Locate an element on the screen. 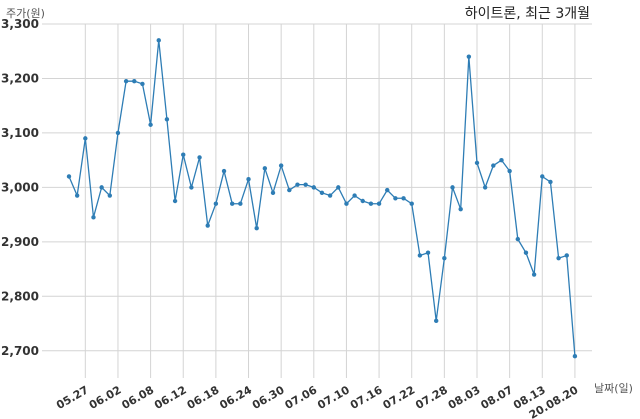 The image size is (640, 419). x-tick-label: 06.02 is located at coordinates (105, 397).